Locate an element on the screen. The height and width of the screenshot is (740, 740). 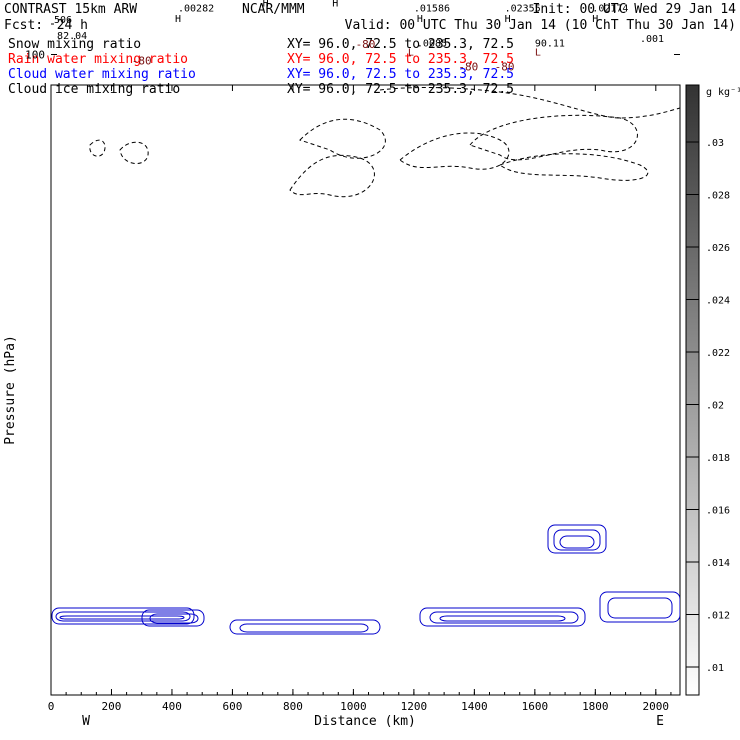
ice-contours is located at coordinates (384, 142).